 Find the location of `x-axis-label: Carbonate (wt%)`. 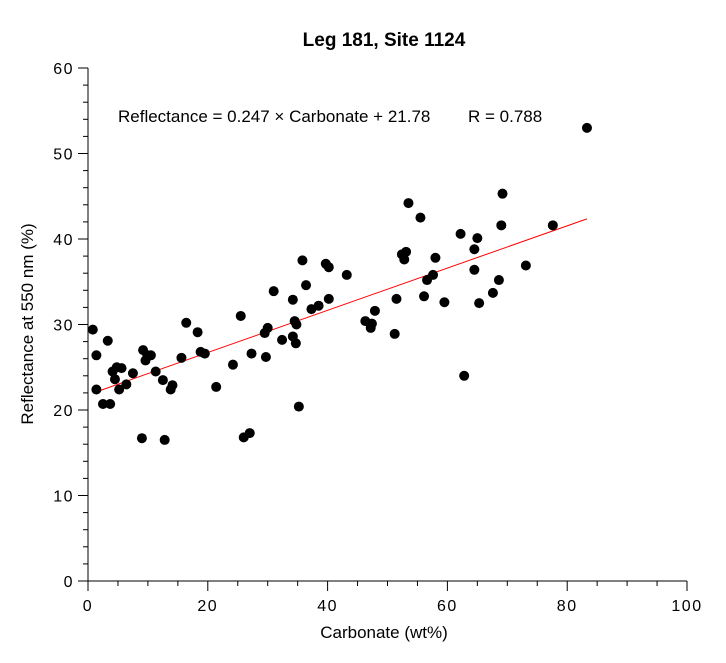

x-axis-label: Carbonate (wt%) is located at coordinates (384, 632).